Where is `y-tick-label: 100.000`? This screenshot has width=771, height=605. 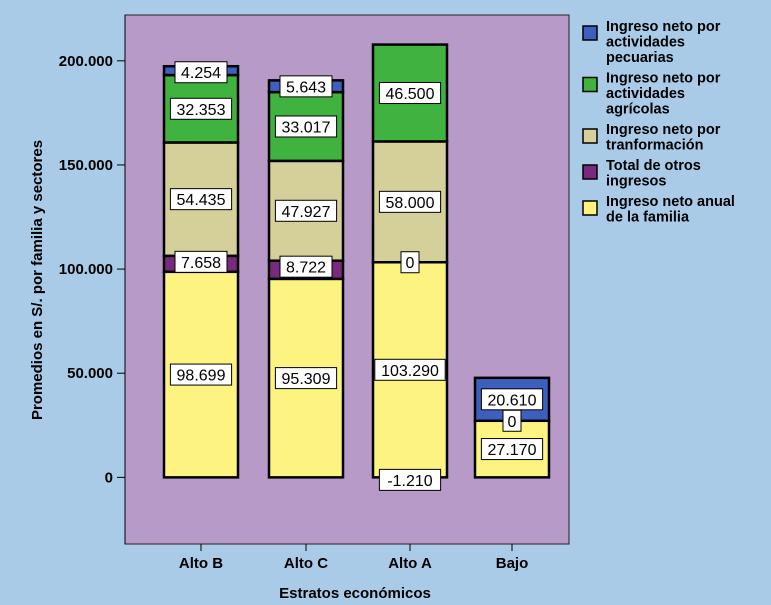
y-tick-label: 100.000 is located at coordinates (86, 269).